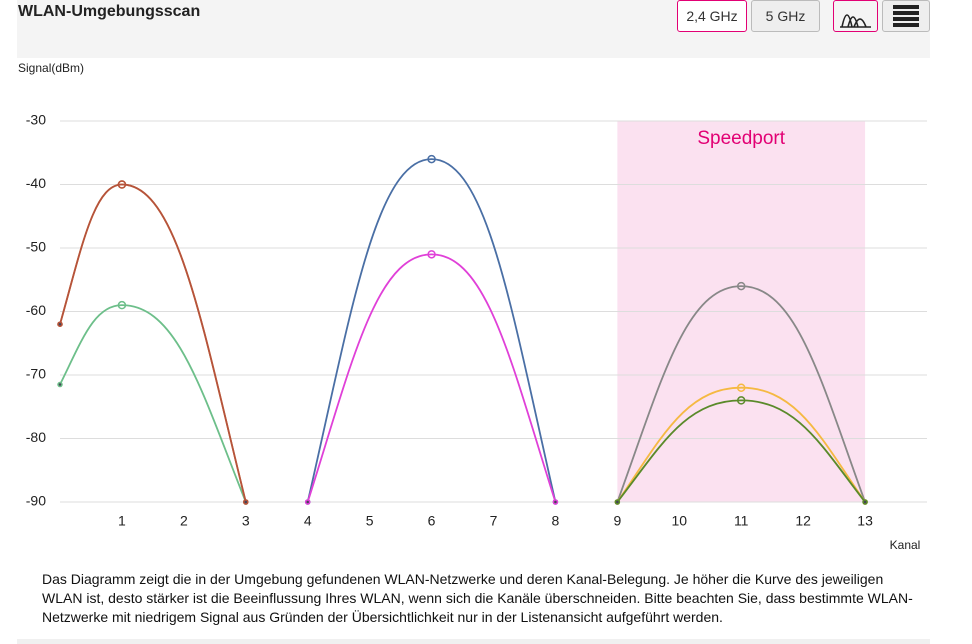 Image resolution: width=972 pixels, height=644 pixels. What do you see at coordinates (36, 501) in the screenshot?
I see `y-tick-label: -90` at bounding box center [36, 501].